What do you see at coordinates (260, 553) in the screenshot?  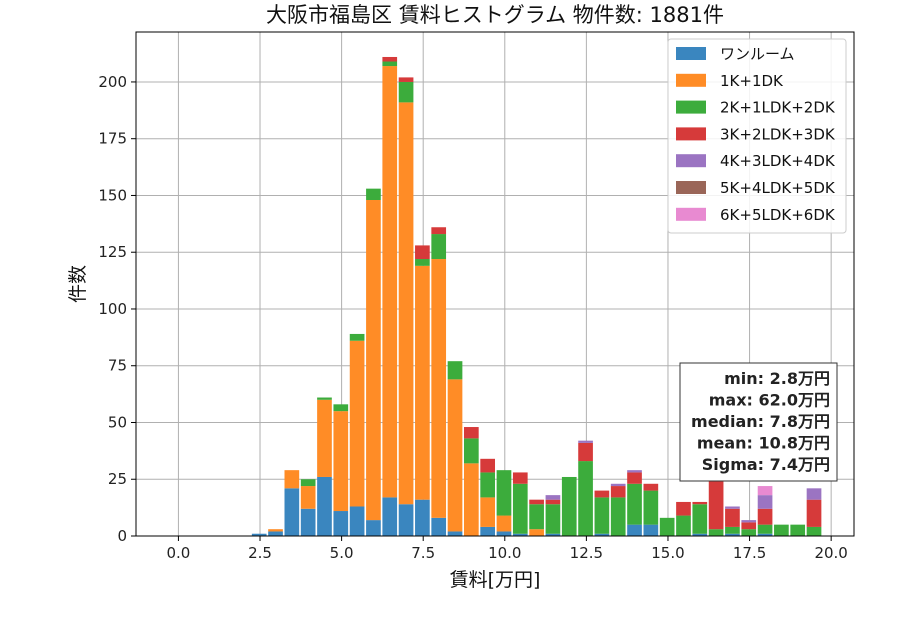 I see `x-tick-label: 2.5` at bounding box center [260, 553].